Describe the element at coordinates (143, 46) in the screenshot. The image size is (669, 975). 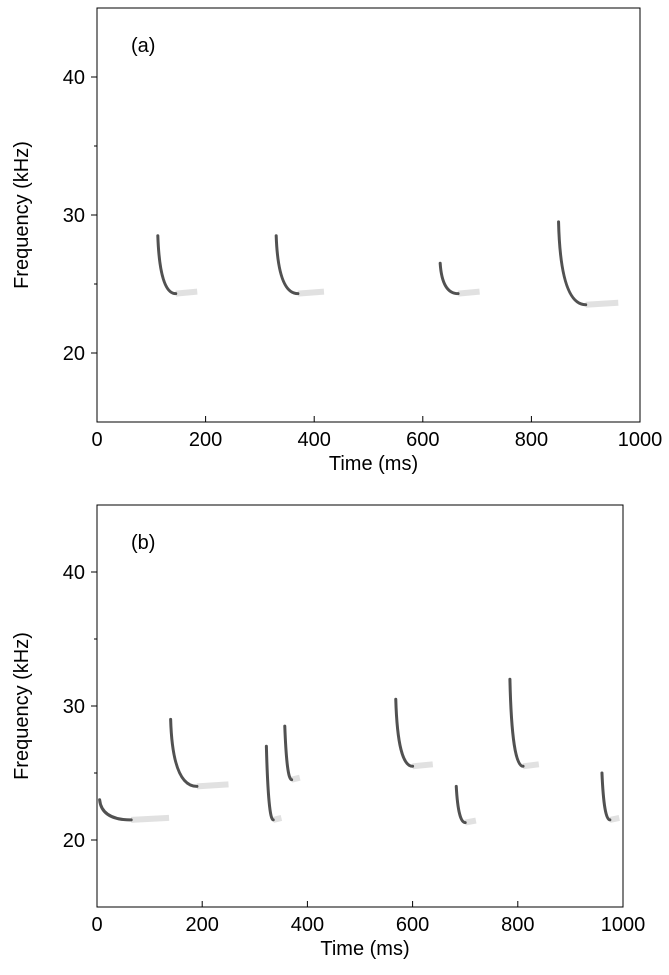
I see `panel-label: (a)` at that location.